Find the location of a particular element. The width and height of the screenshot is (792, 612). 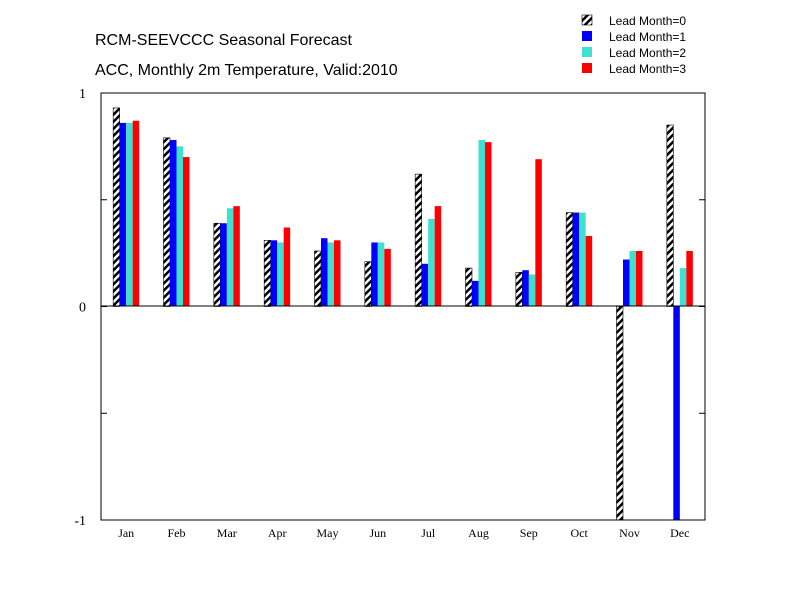

y-tick-label: -1 is located at coordinates (80, 521).